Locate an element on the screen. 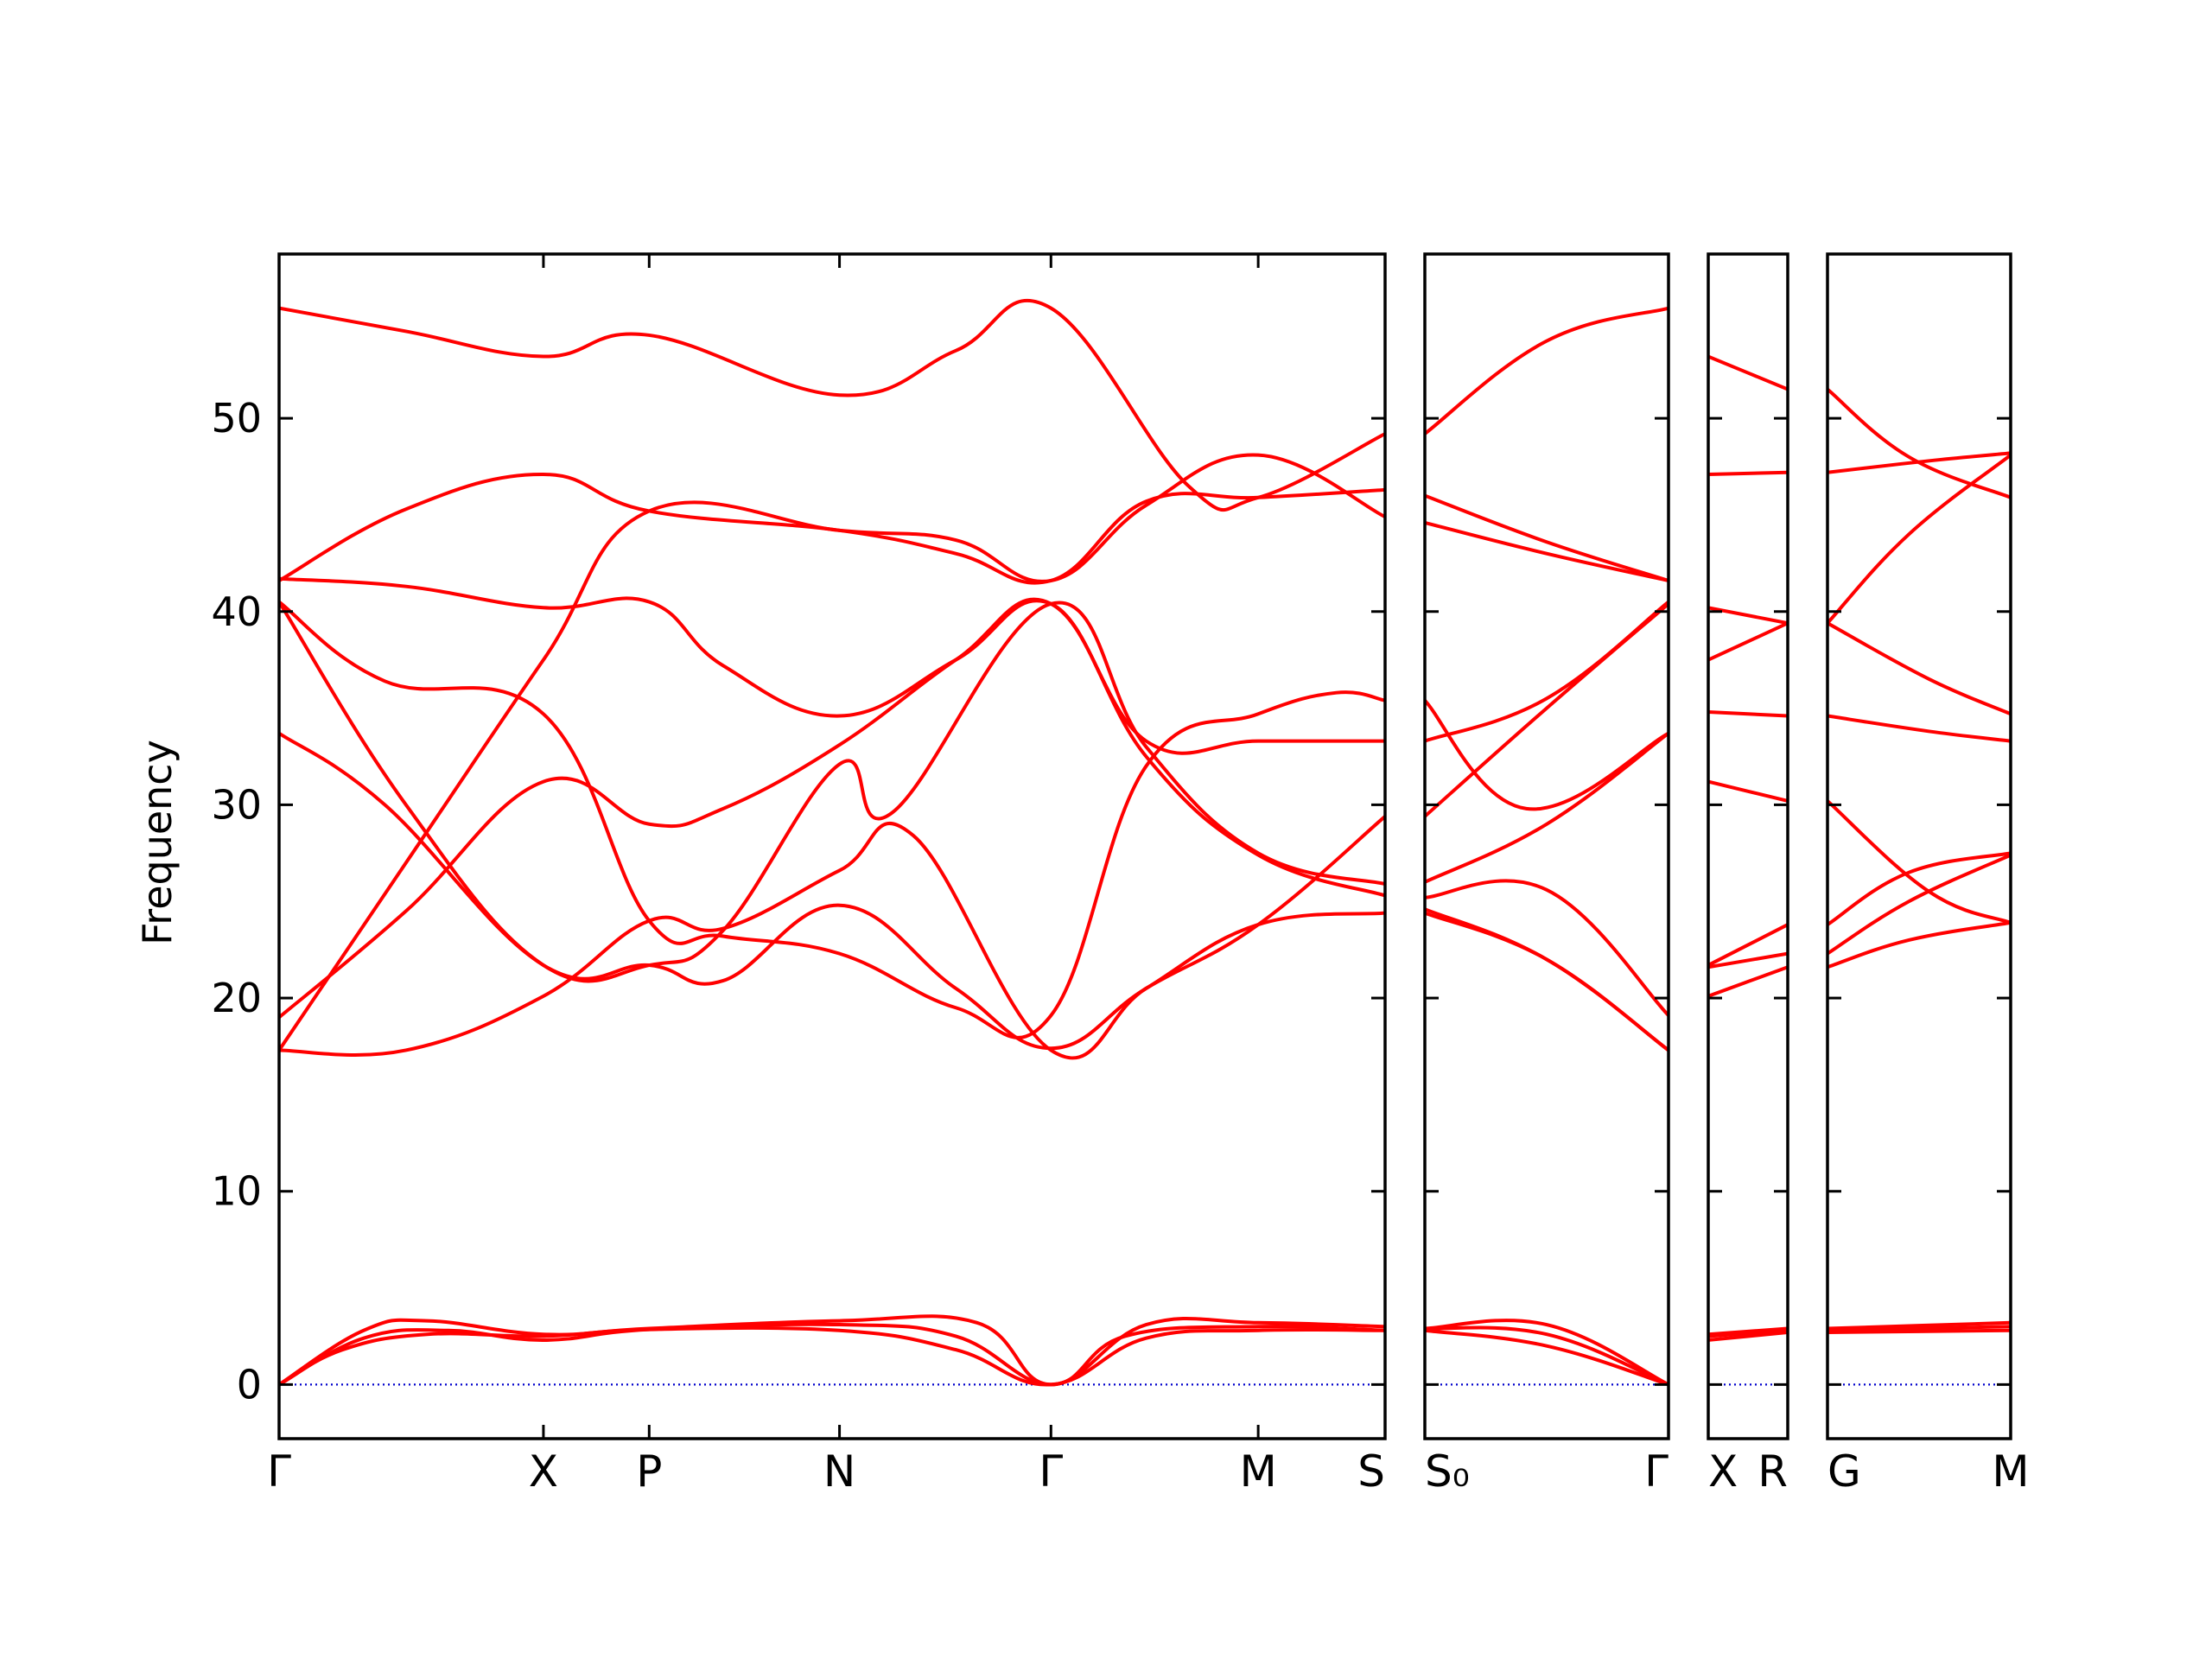  panel-2-frame is located at coordinates (1546, 846).